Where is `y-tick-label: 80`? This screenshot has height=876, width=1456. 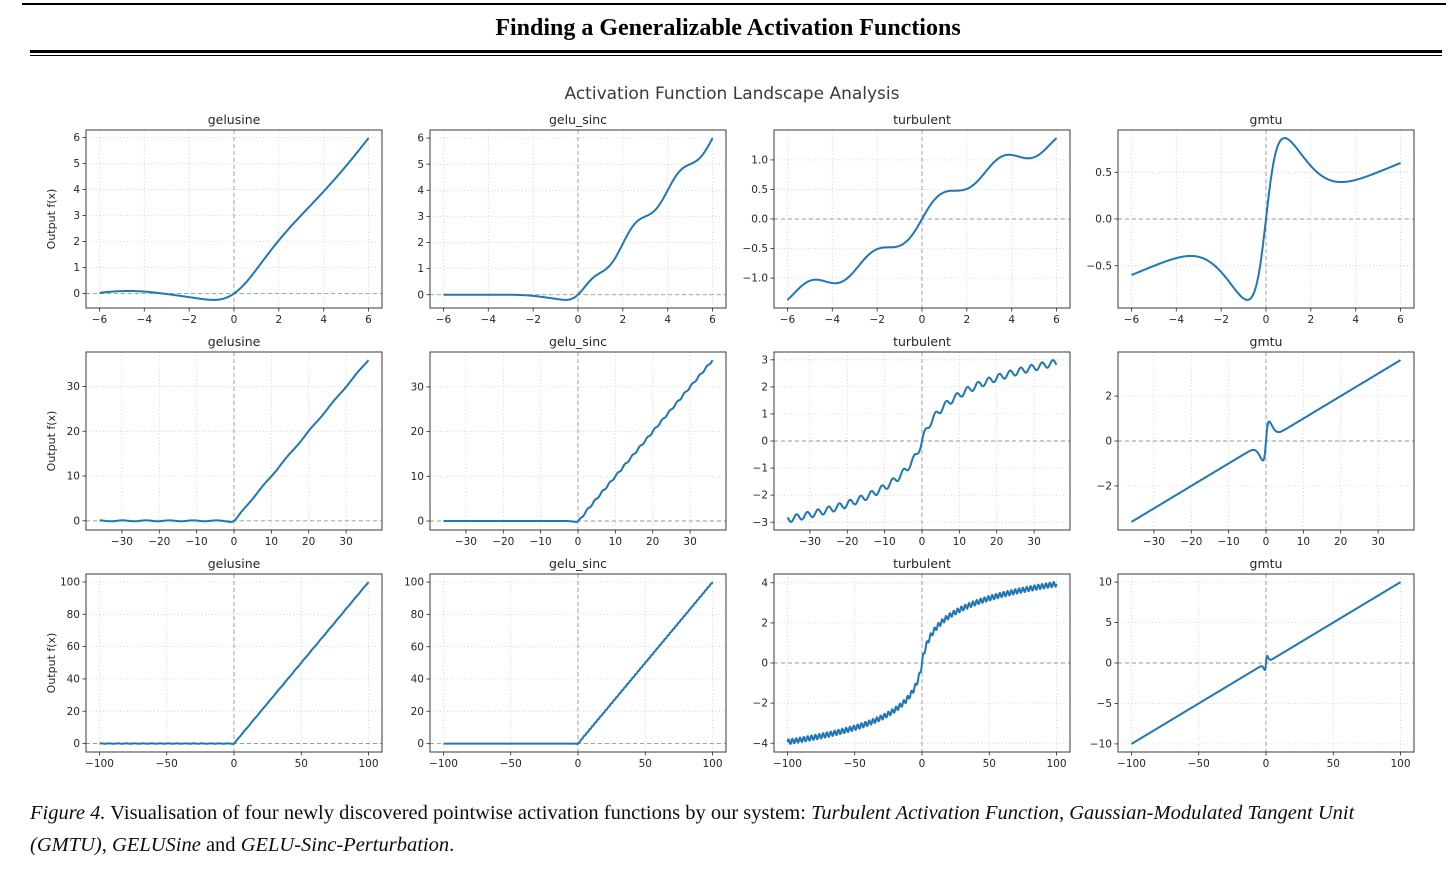
y-tick-label: 80 is located at coordinates (73, 615).